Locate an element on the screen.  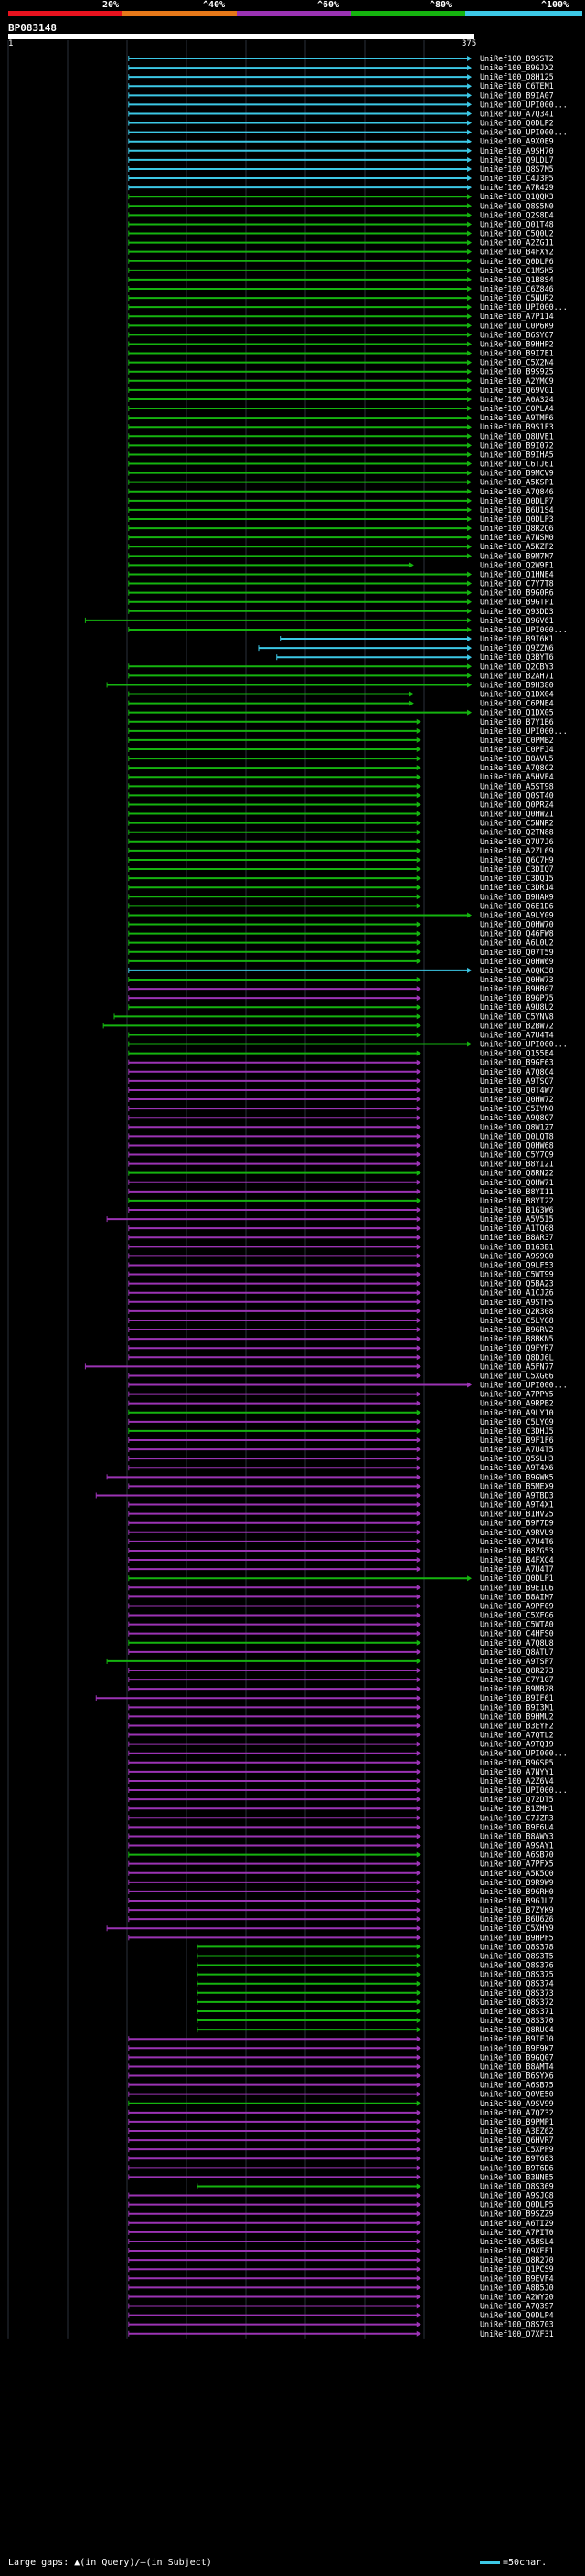
hit-label: UniRef100_Q1B8S4 is located at coordinates (517, 279).